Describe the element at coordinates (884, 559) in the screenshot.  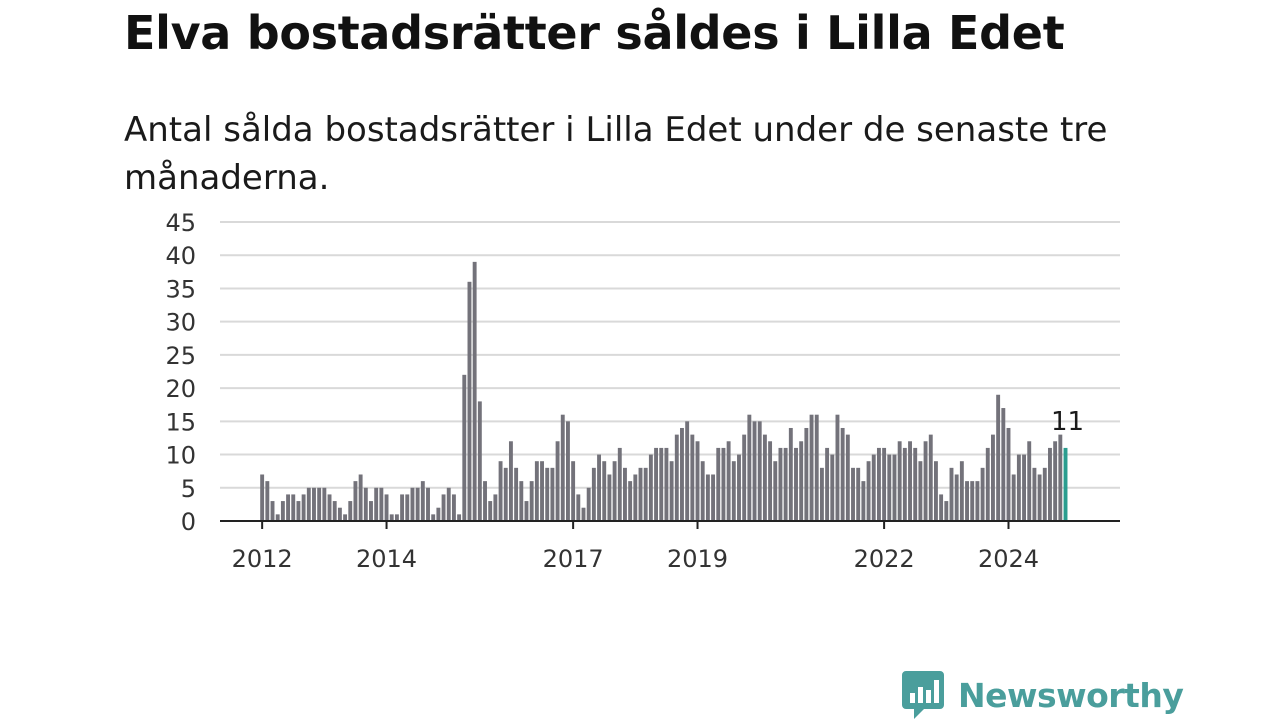
I see `x-tick-label: 2022` at that location.